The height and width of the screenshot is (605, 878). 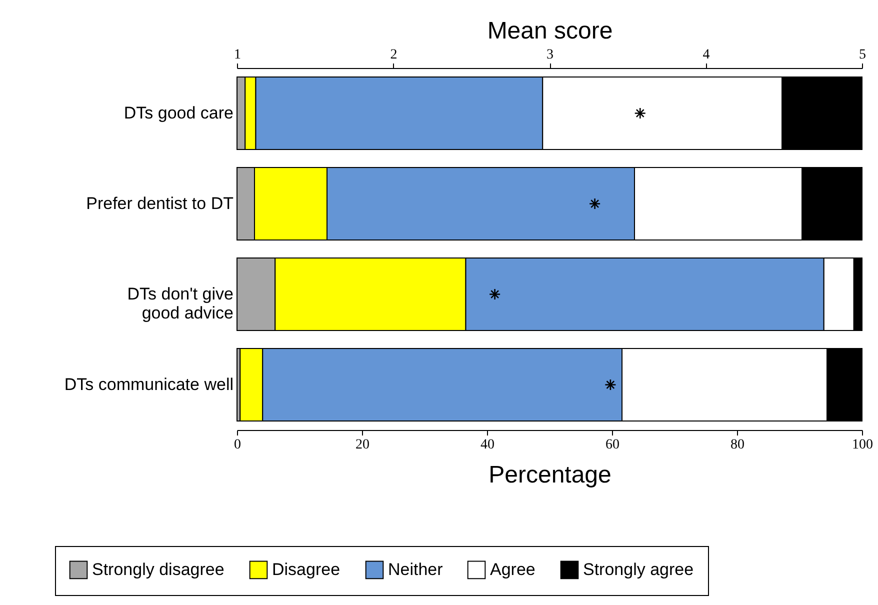 What do you see at coordinates (638, 569) in the screenshot?
I see `legend-label: Strongly agree` at bounding box center [638, 569].